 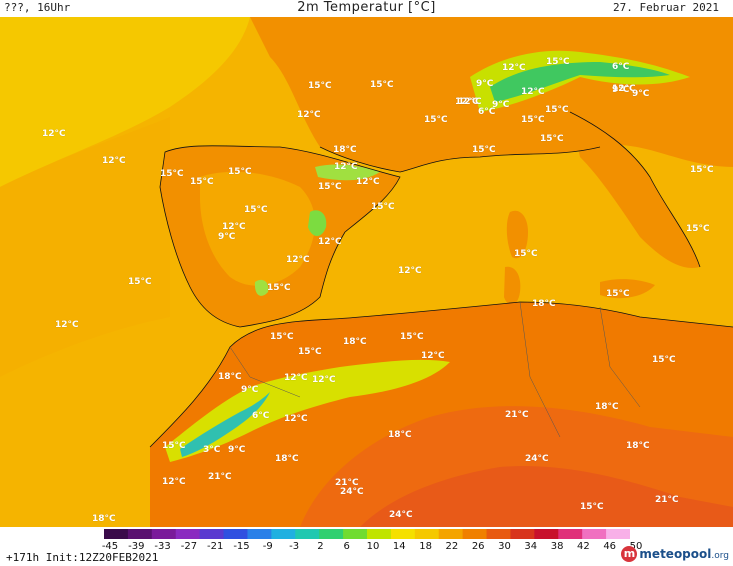 What do you see at coordinates (435, 369) in the screenshot?
I see `border-lines` at bounding box center [435, 369].